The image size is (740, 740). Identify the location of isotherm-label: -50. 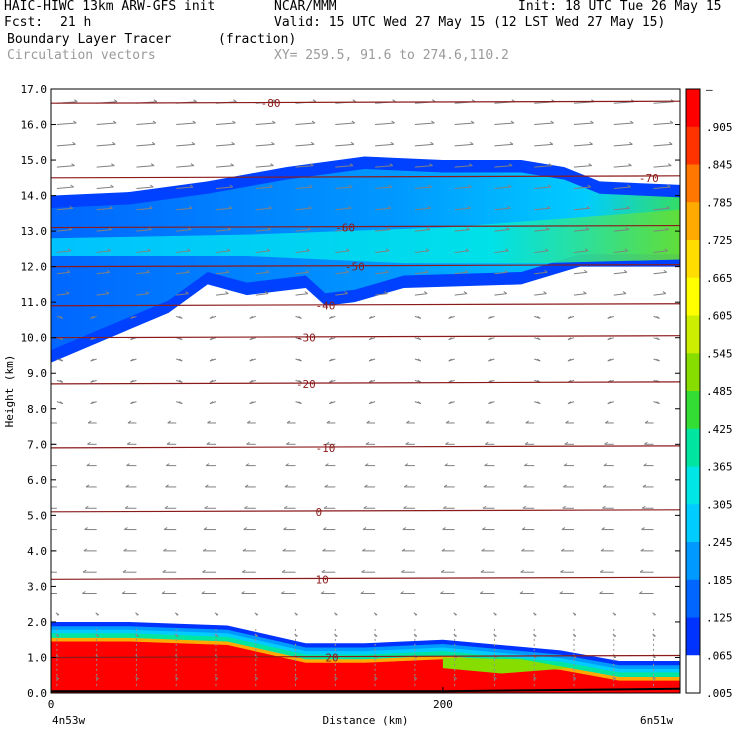
(355, 267).